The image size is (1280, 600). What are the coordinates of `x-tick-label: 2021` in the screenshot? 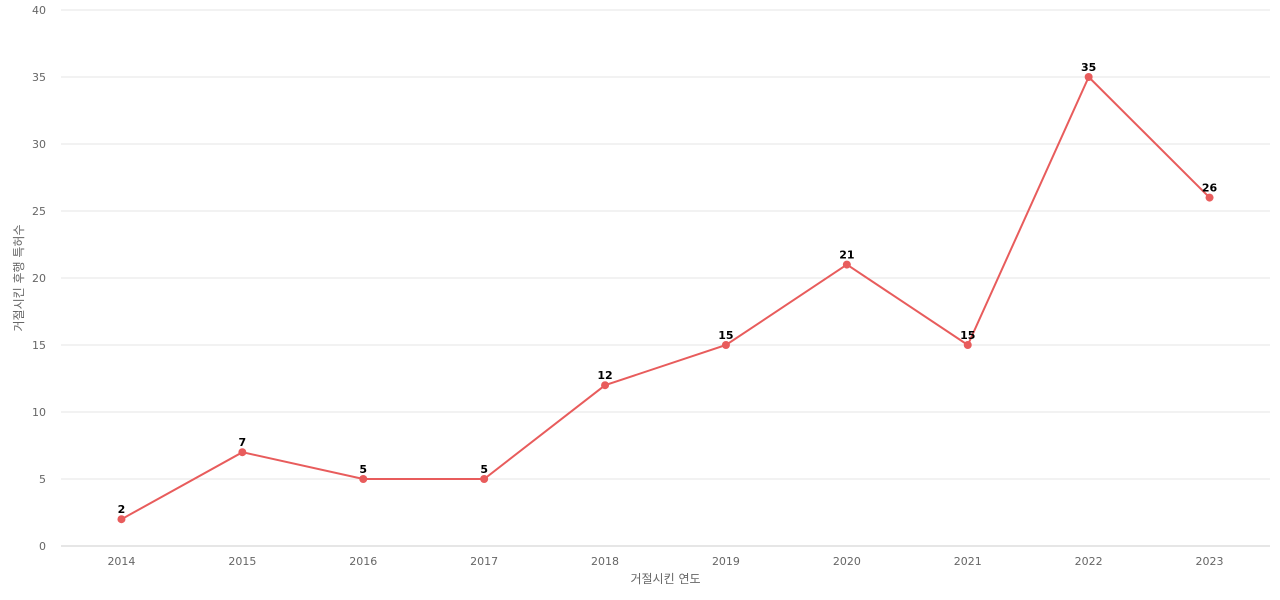 It's located at (968, 561).